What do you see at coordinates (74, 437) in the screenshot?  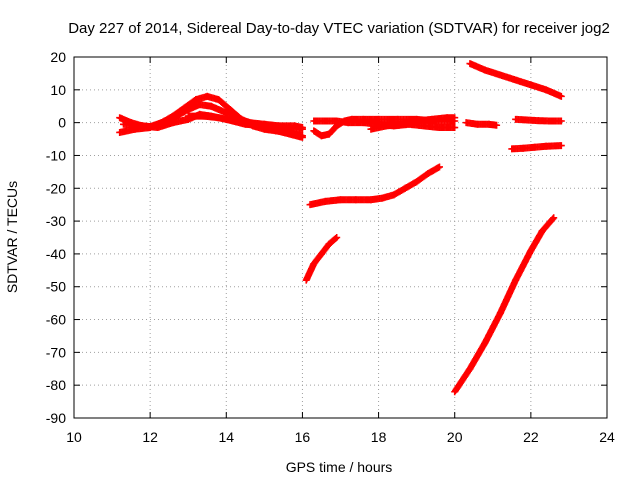 I see `x-tick-label: 10` at bounding box center [74, 437].